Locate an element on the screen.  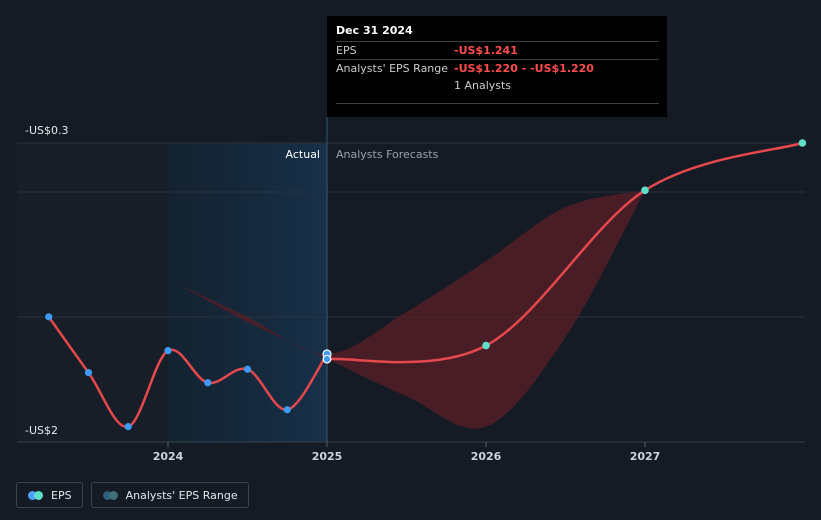
tooltip-date: Dec 31 2024 is located at coordinates (374, 30).